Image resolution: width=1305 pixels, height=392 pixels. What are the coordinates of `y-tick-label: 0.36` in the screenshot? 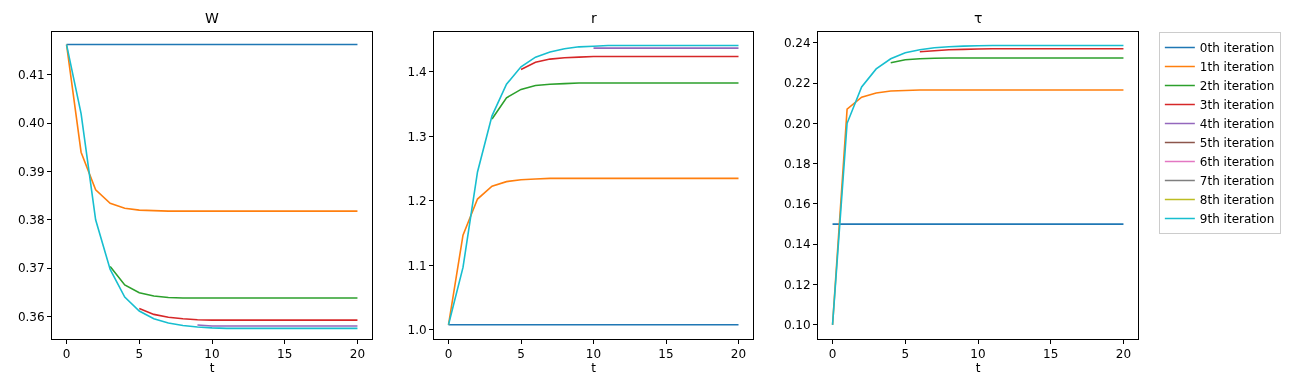 It's located at (31, 316).